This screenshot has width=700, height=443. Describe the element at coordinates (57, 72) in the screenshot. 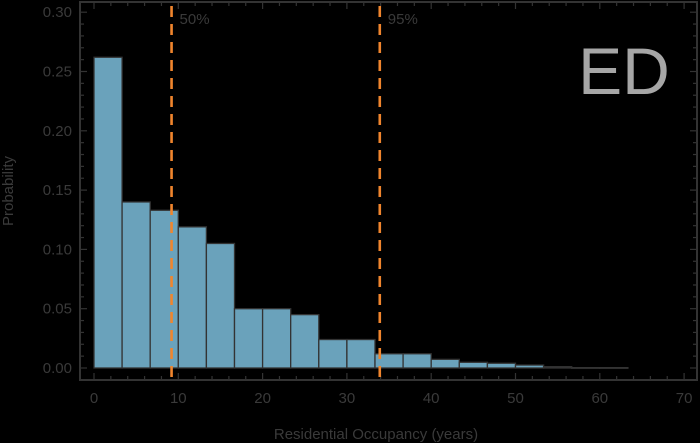

I see `y-tick-label: 0.25` at that location.